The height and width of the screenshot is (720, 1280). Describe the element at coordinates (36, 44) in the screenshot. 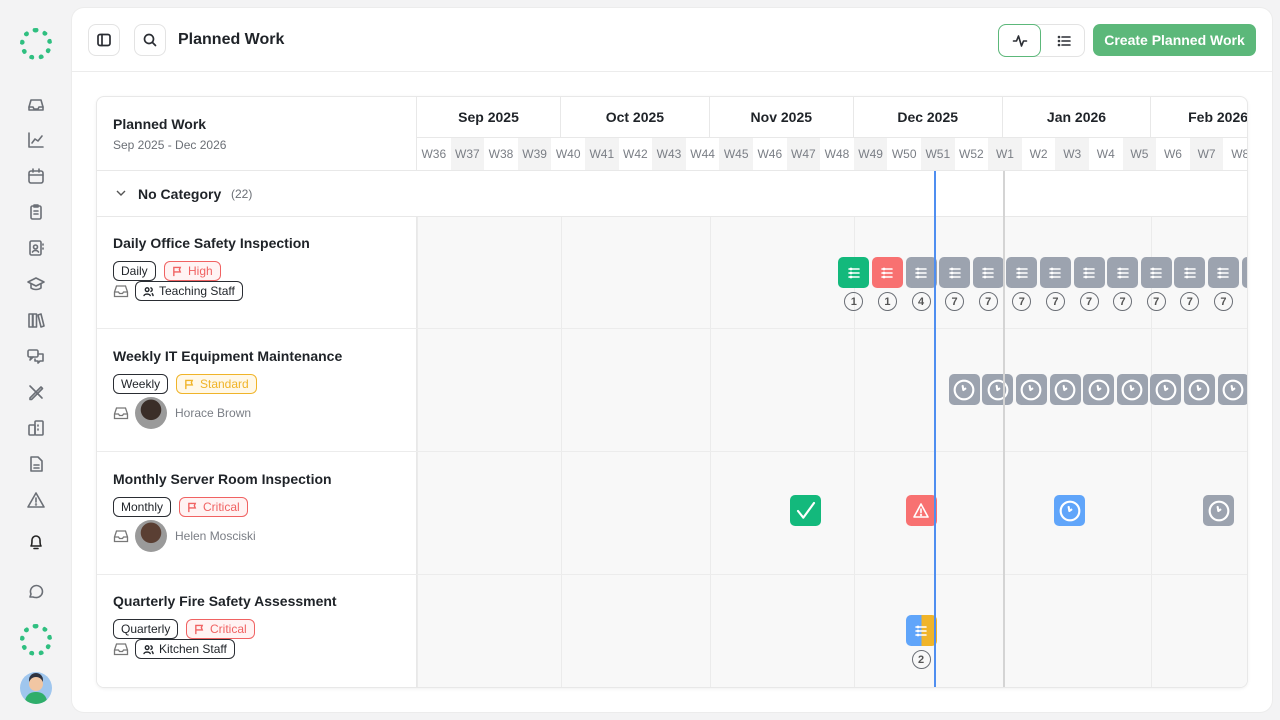

I see `app-logo` at that location.